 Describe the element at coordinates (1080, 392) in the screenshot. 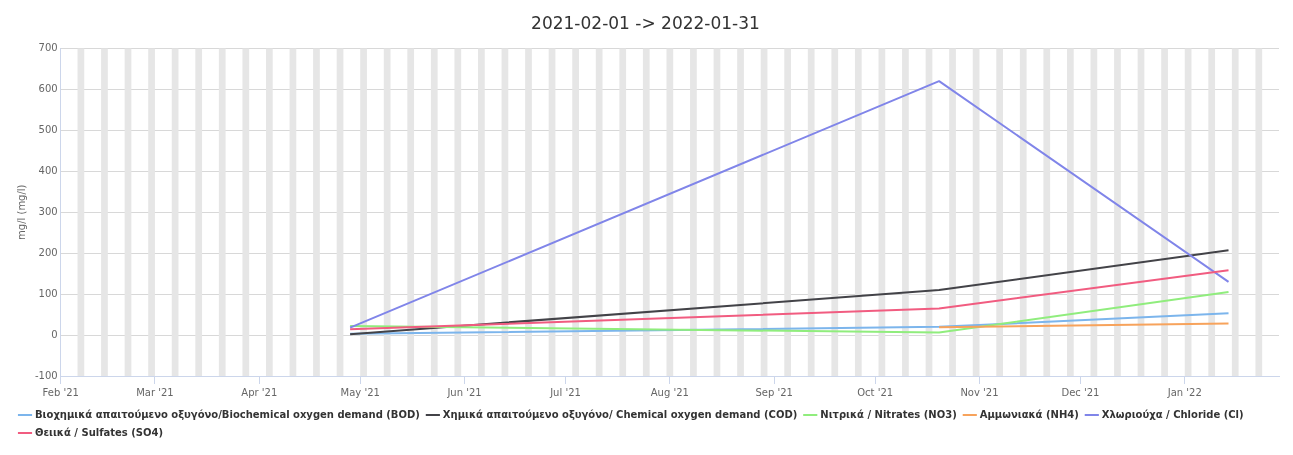

I see `x-tick-label: Dec '21` at that location.